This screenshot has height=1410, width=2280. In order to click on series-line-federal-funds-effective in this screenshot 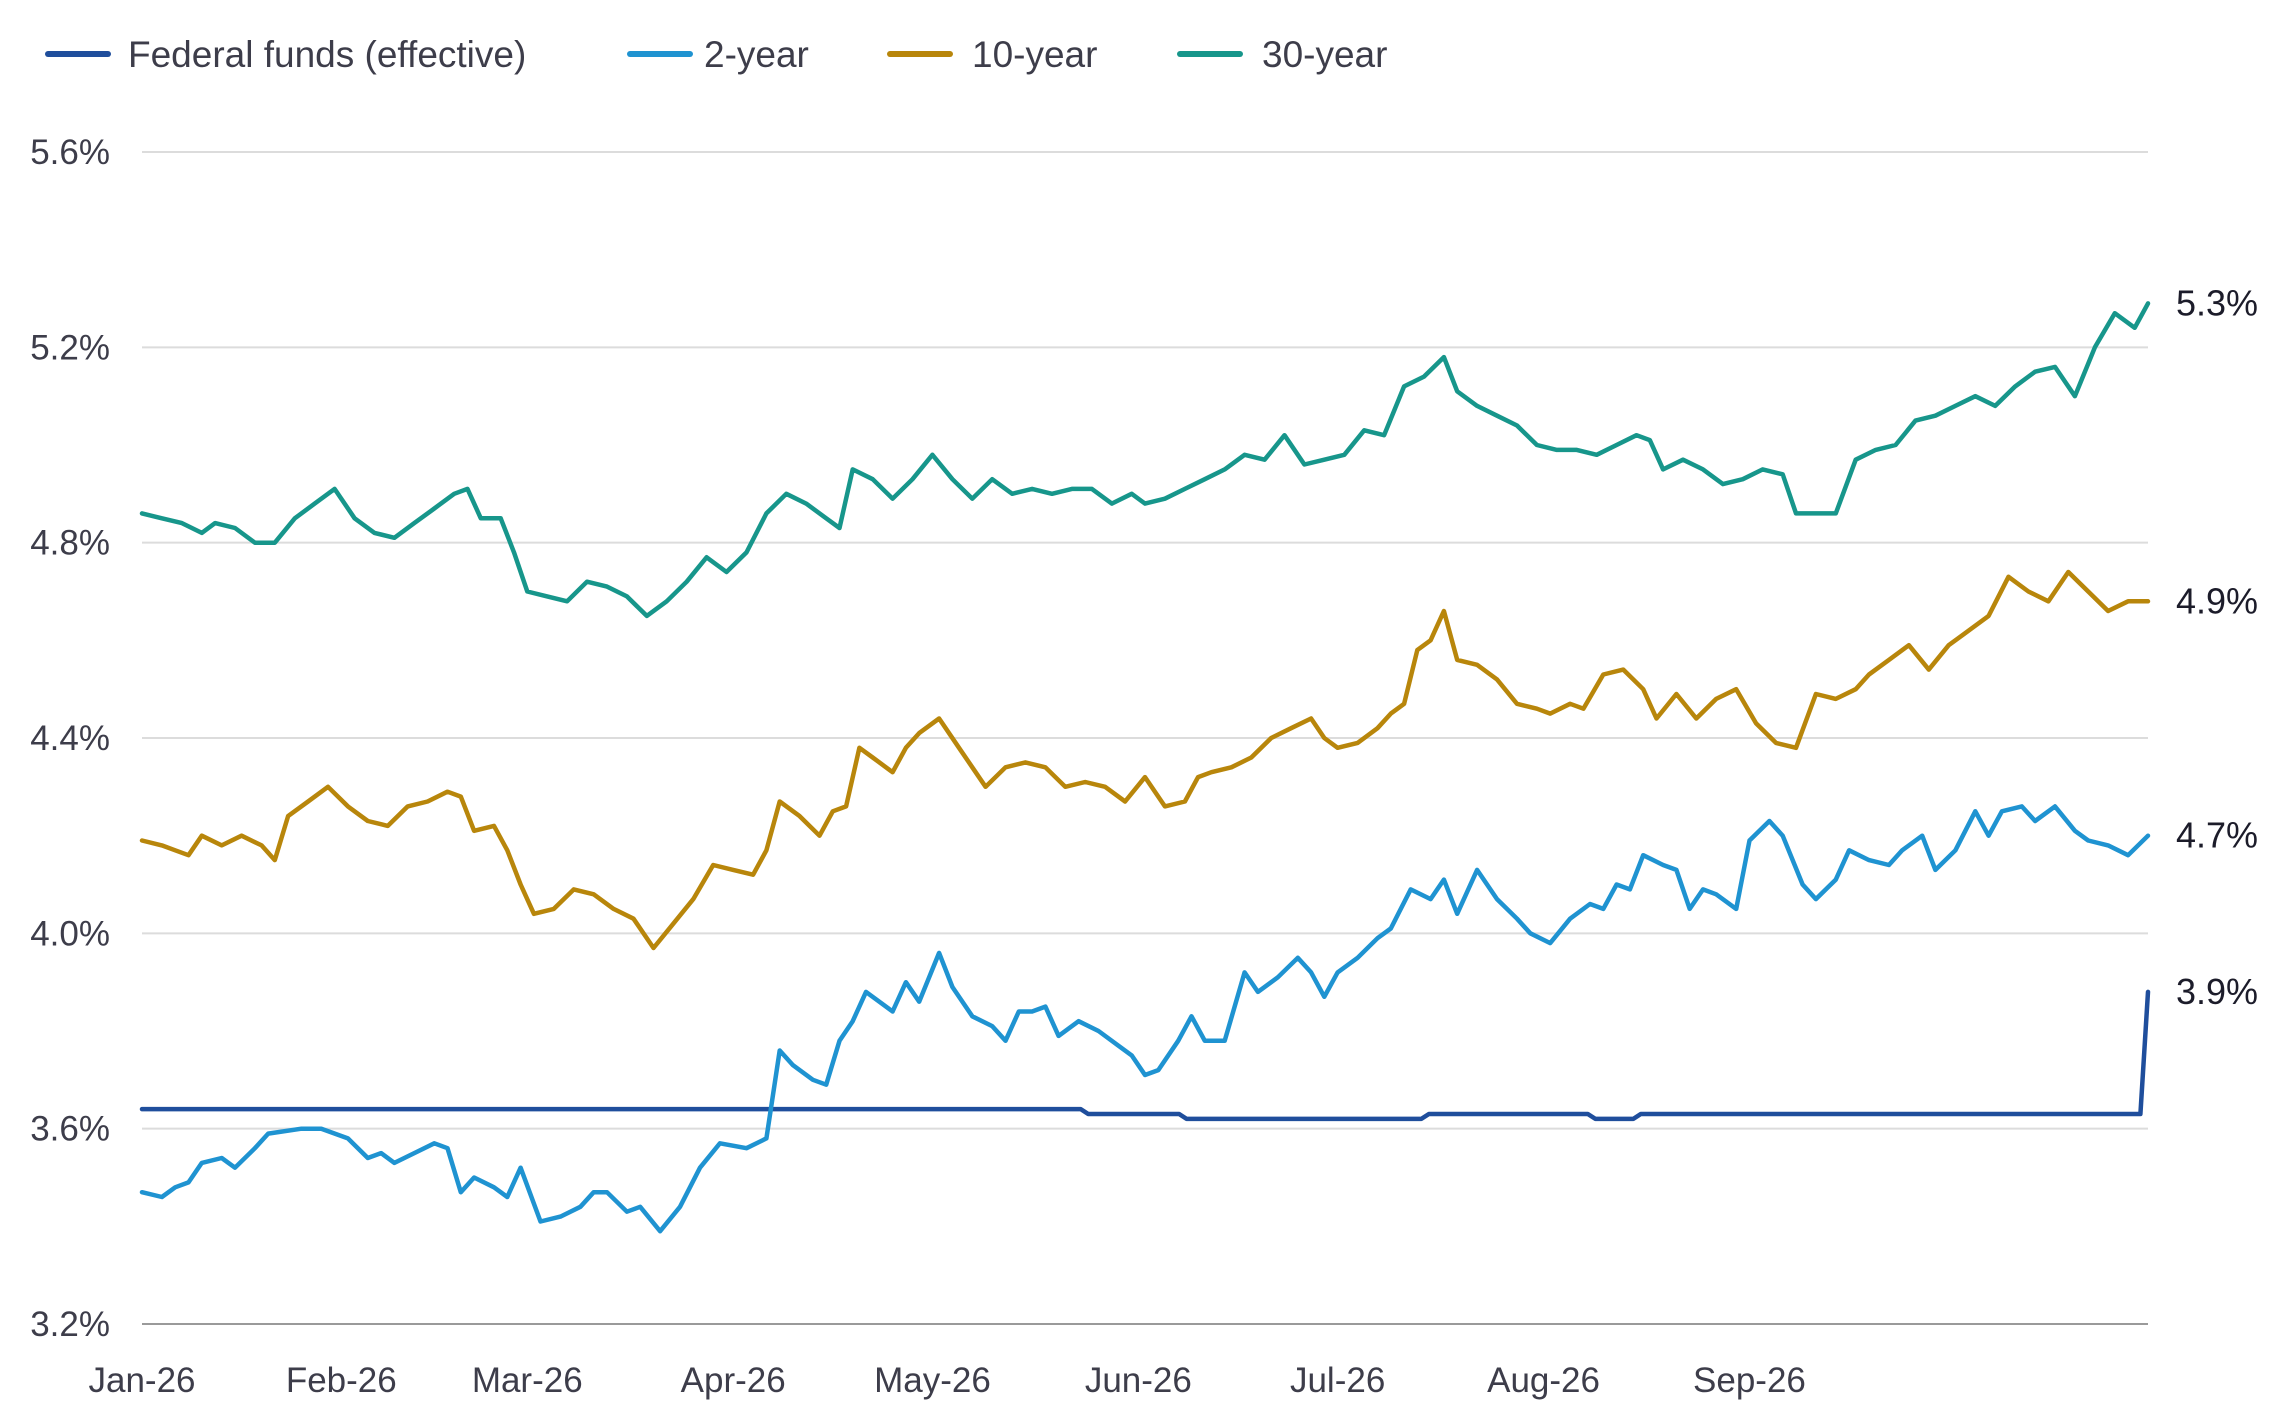, I will do `click(1145, 1055)`.